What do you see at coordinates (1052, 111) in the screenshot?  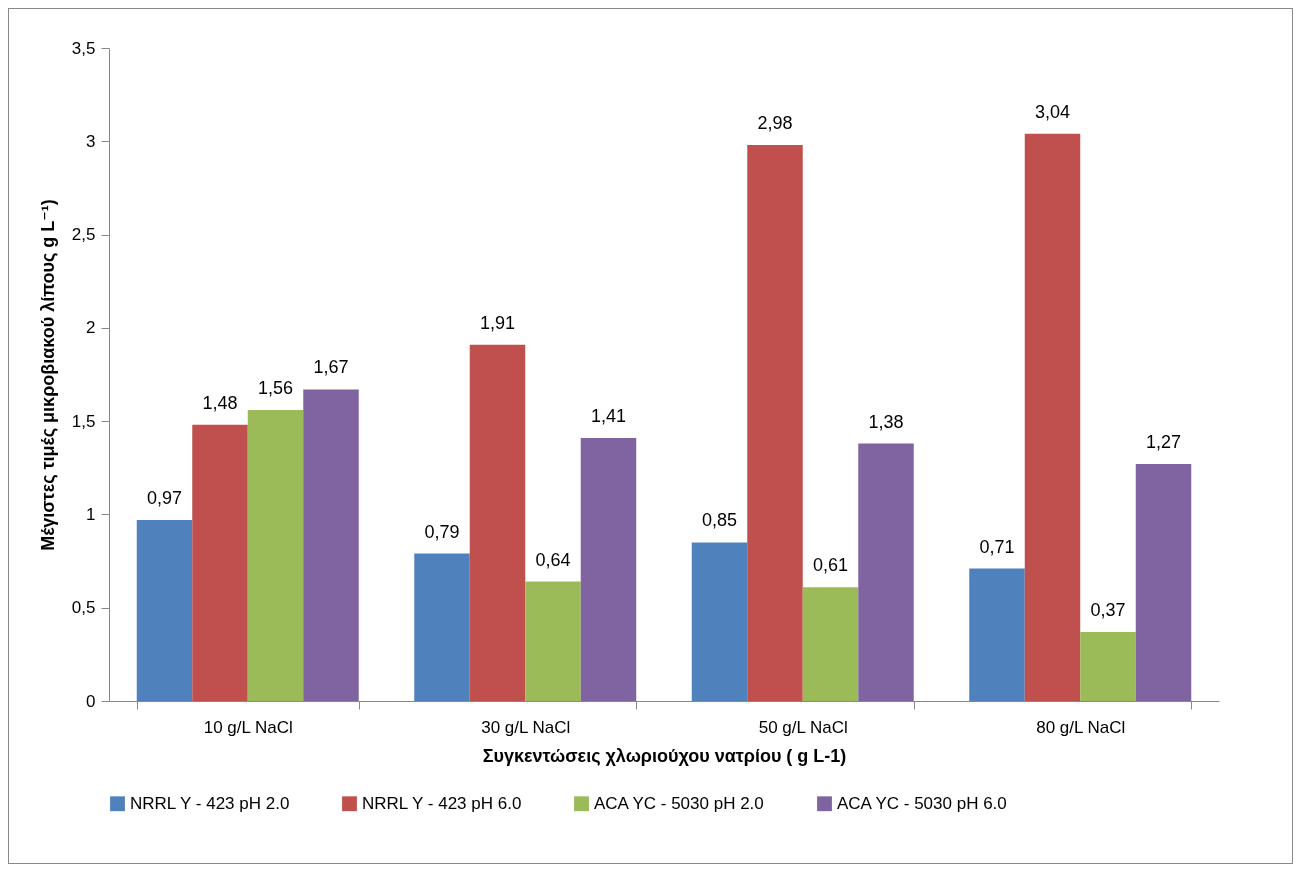 I see `data-label: 3,04` at bounding box center [1052, 111].